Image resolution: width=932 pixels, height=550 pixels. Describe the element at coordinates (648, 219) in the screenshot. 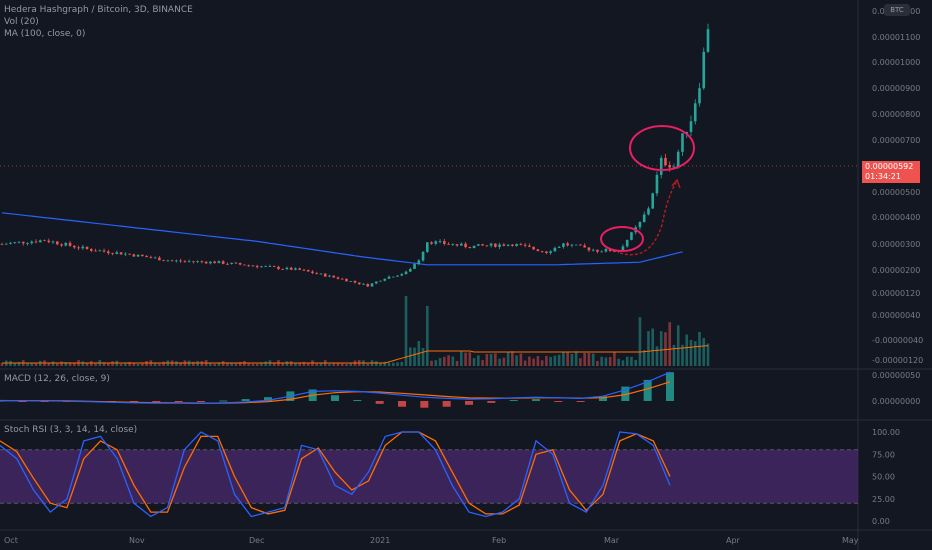

I see `annotation-arrow-path` at that location.